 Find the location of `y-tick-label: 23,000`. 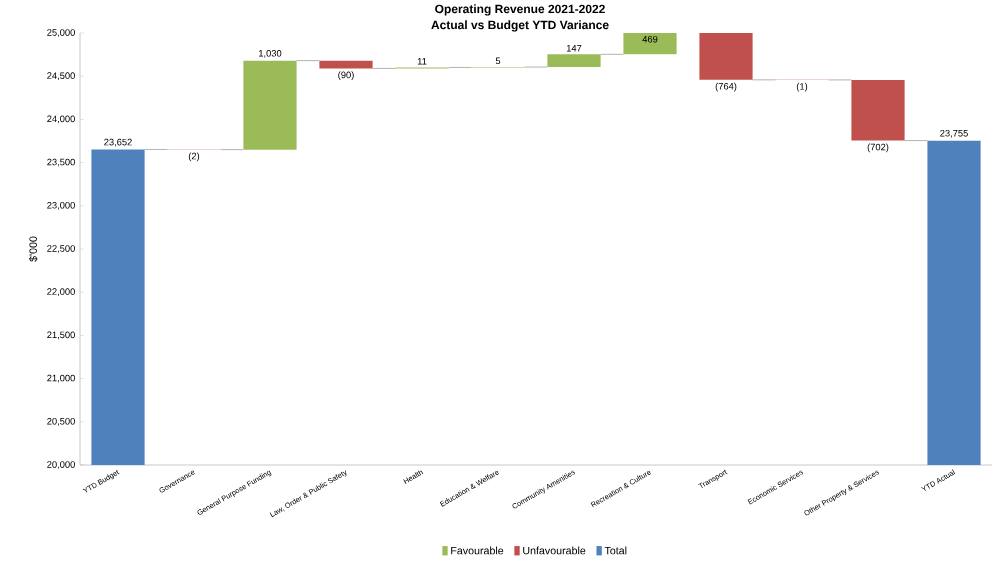

y-tick-label: 23,000 is located at coordinates (61, 205).